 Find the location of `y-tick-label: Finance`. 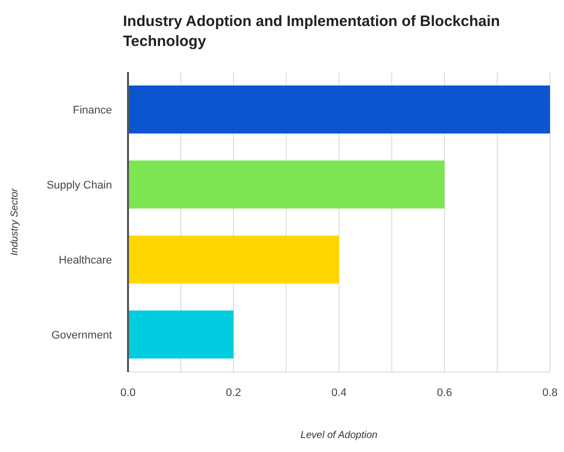

y-tick-label: Finance is located at coordinates (92, 110).